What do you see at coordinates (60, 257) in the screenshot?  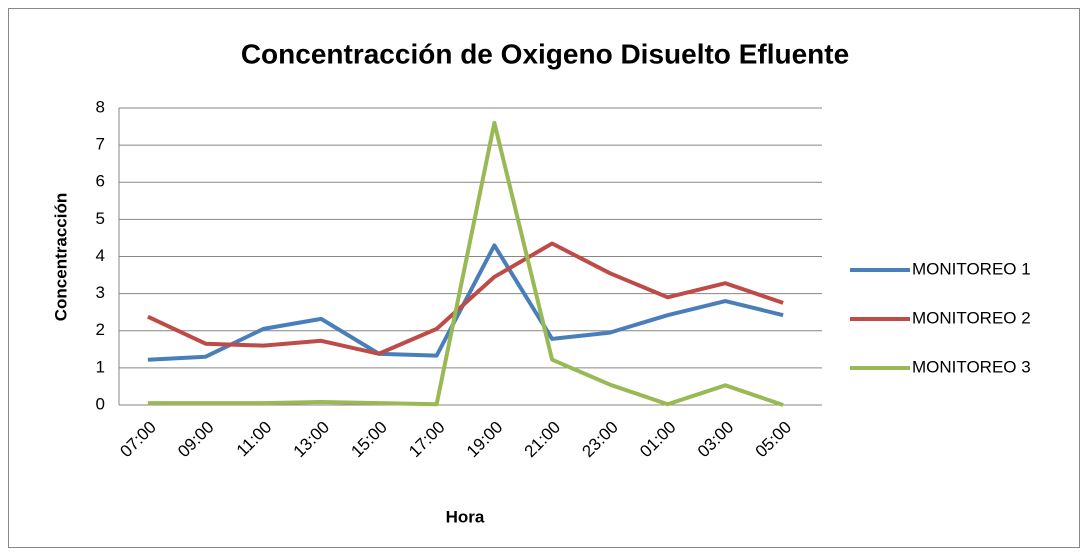 I see `y-axis-title: Concentracción` at bounding box center [60, 257].